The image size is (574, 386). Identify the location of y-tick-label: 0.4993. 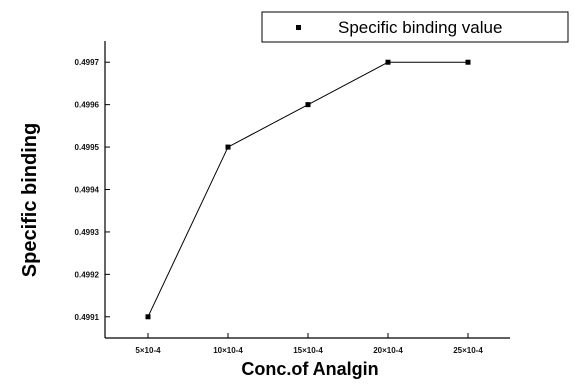
(87, 232).